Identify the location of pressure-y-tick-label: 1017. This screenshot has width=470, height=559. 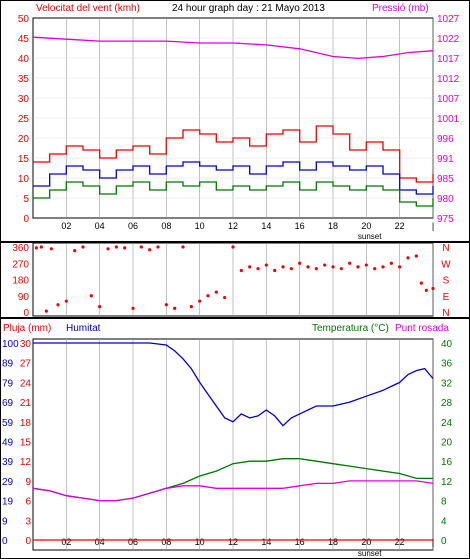
(448, 59).